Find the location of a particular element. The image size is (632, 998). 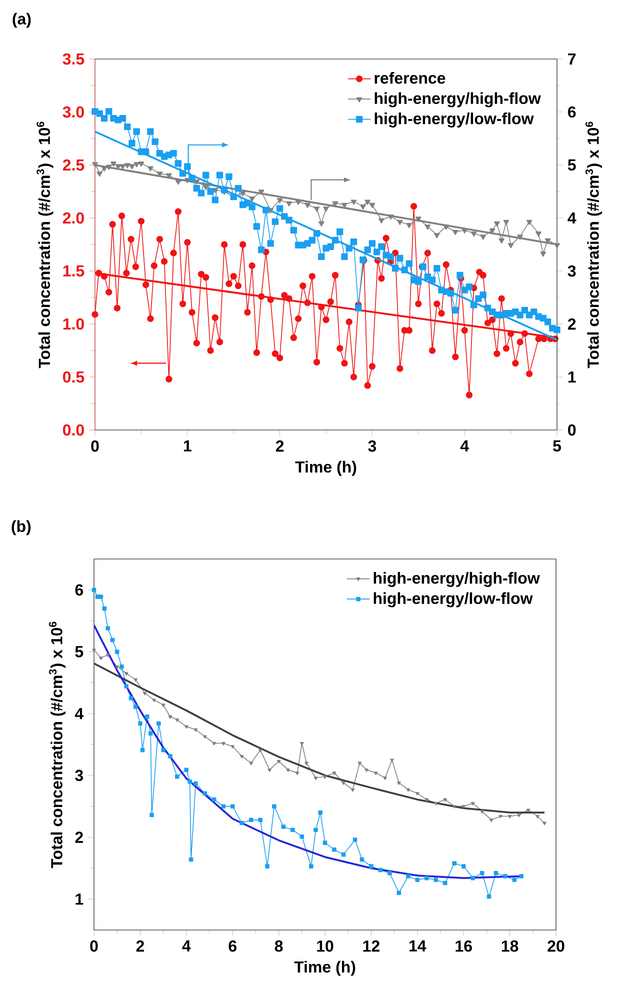

y-tick-label: 1.0 is located at coordinates (73, 324).